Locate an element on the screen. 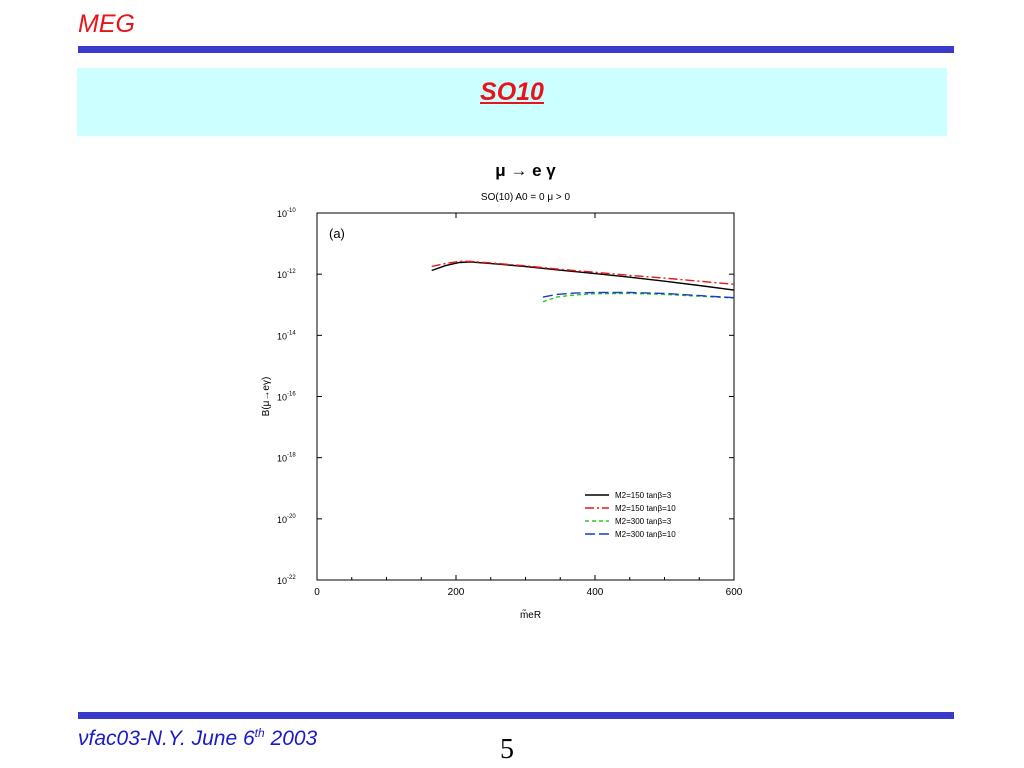 This screenshot has height=768, width=1024. x-tick-label: 200 is located at coordinates (456, 592).